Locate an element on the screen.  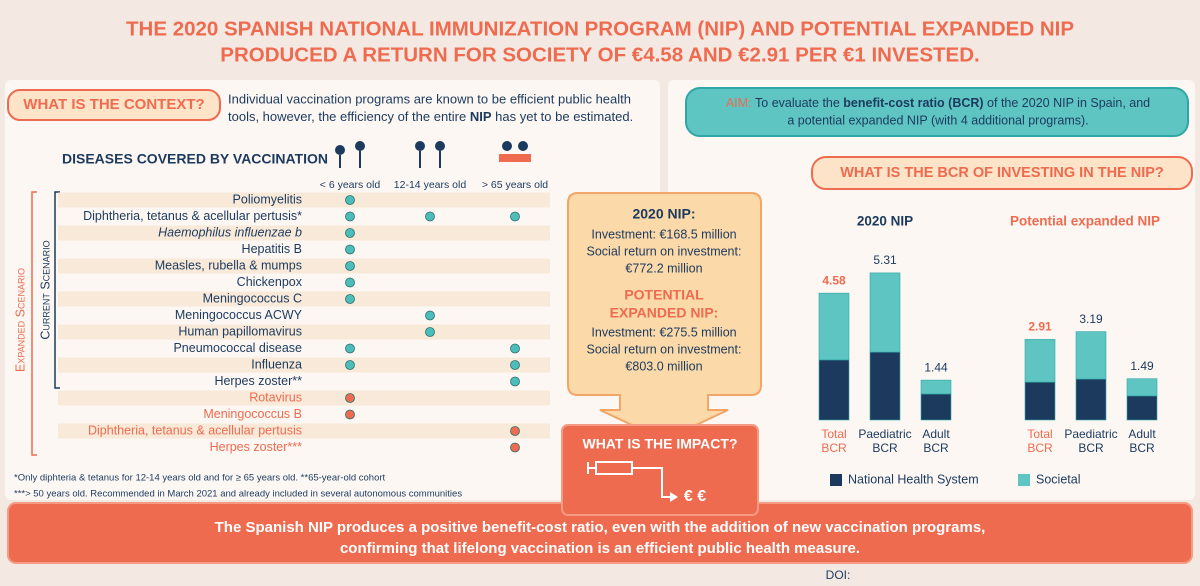
disease-name: Meningococcus B is located at coordinates (252, 414).